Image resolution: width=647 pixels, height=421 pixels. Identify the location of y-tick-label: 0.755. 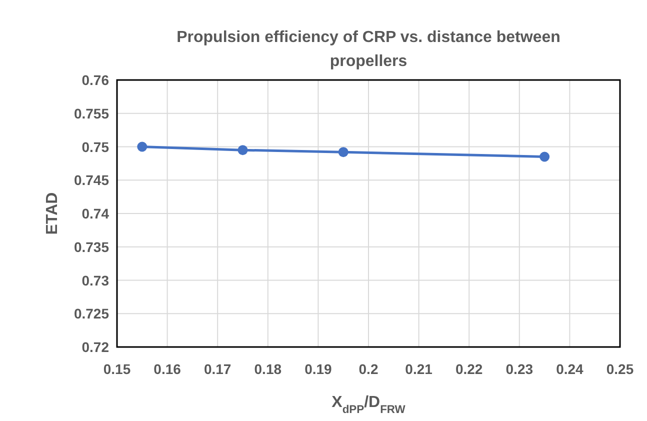
(92, 113).